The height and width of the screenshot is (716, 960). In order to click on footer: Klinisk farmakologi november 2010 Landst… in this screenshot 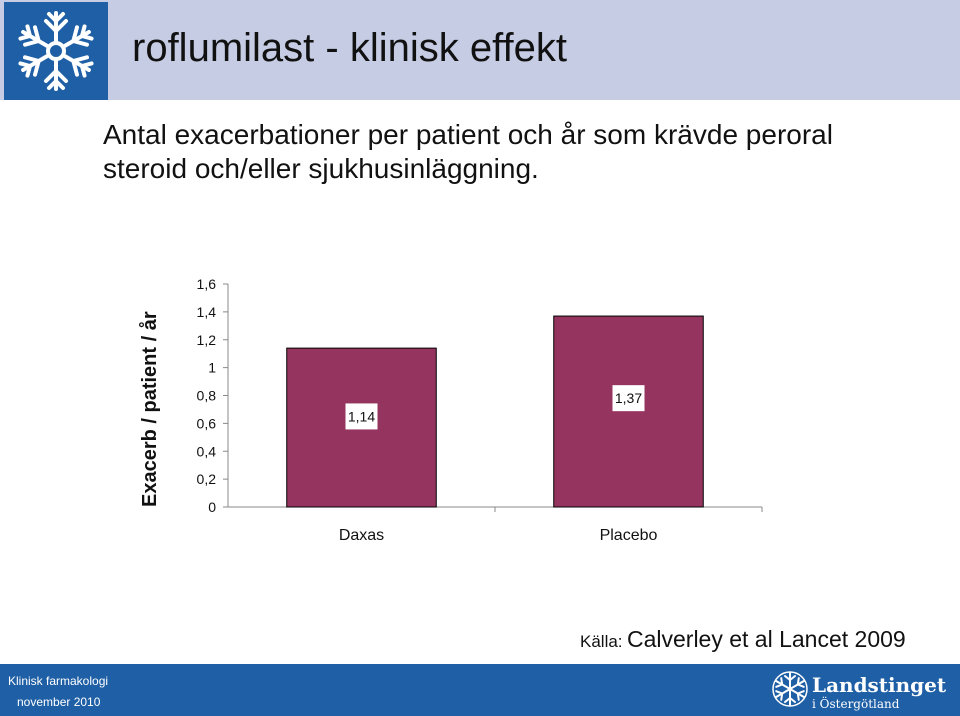, I will do `click(480, 690)`.